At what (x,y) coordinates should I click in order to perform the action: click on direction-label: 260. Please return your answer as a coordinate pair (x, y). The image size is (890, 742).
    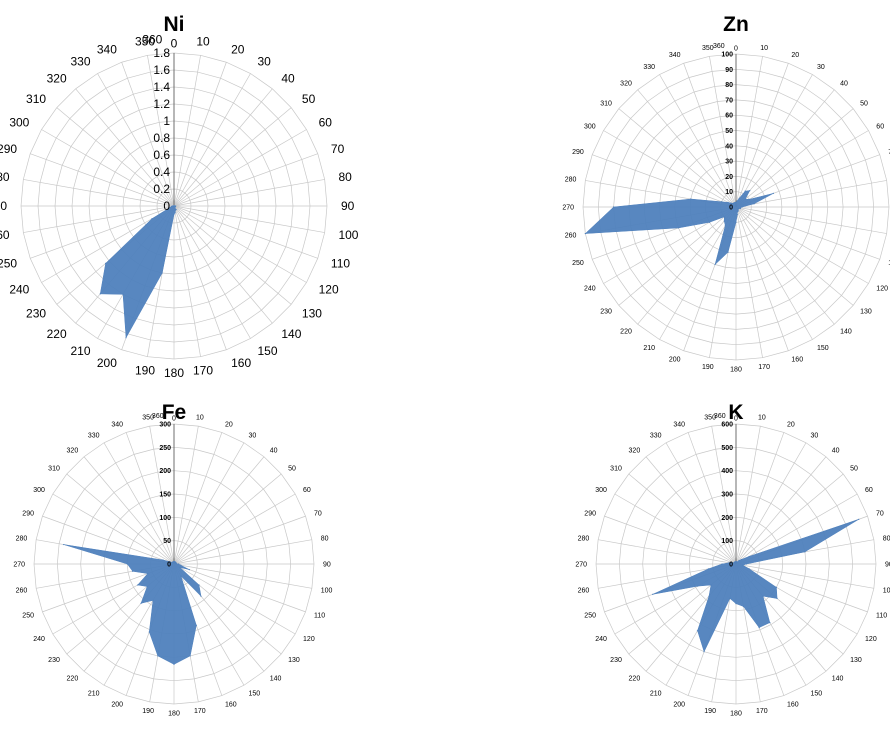
    Looking at the image, I should click on (571, 236).